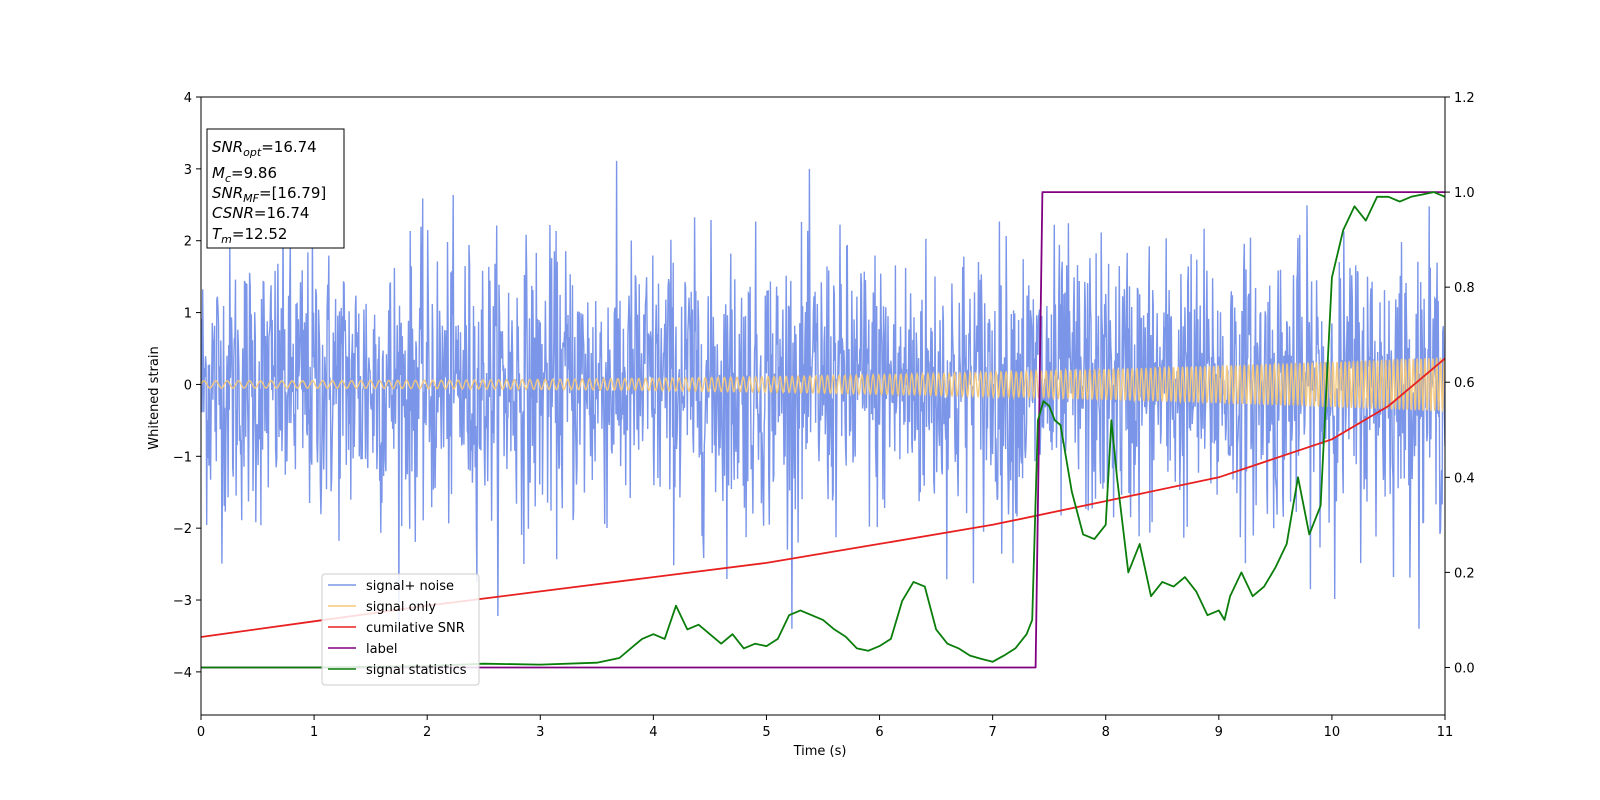  What do you see at coordinates (1332, 732) in the screenshot?
I see `x-tick-label: 10` at bounding box center [1332, 732].